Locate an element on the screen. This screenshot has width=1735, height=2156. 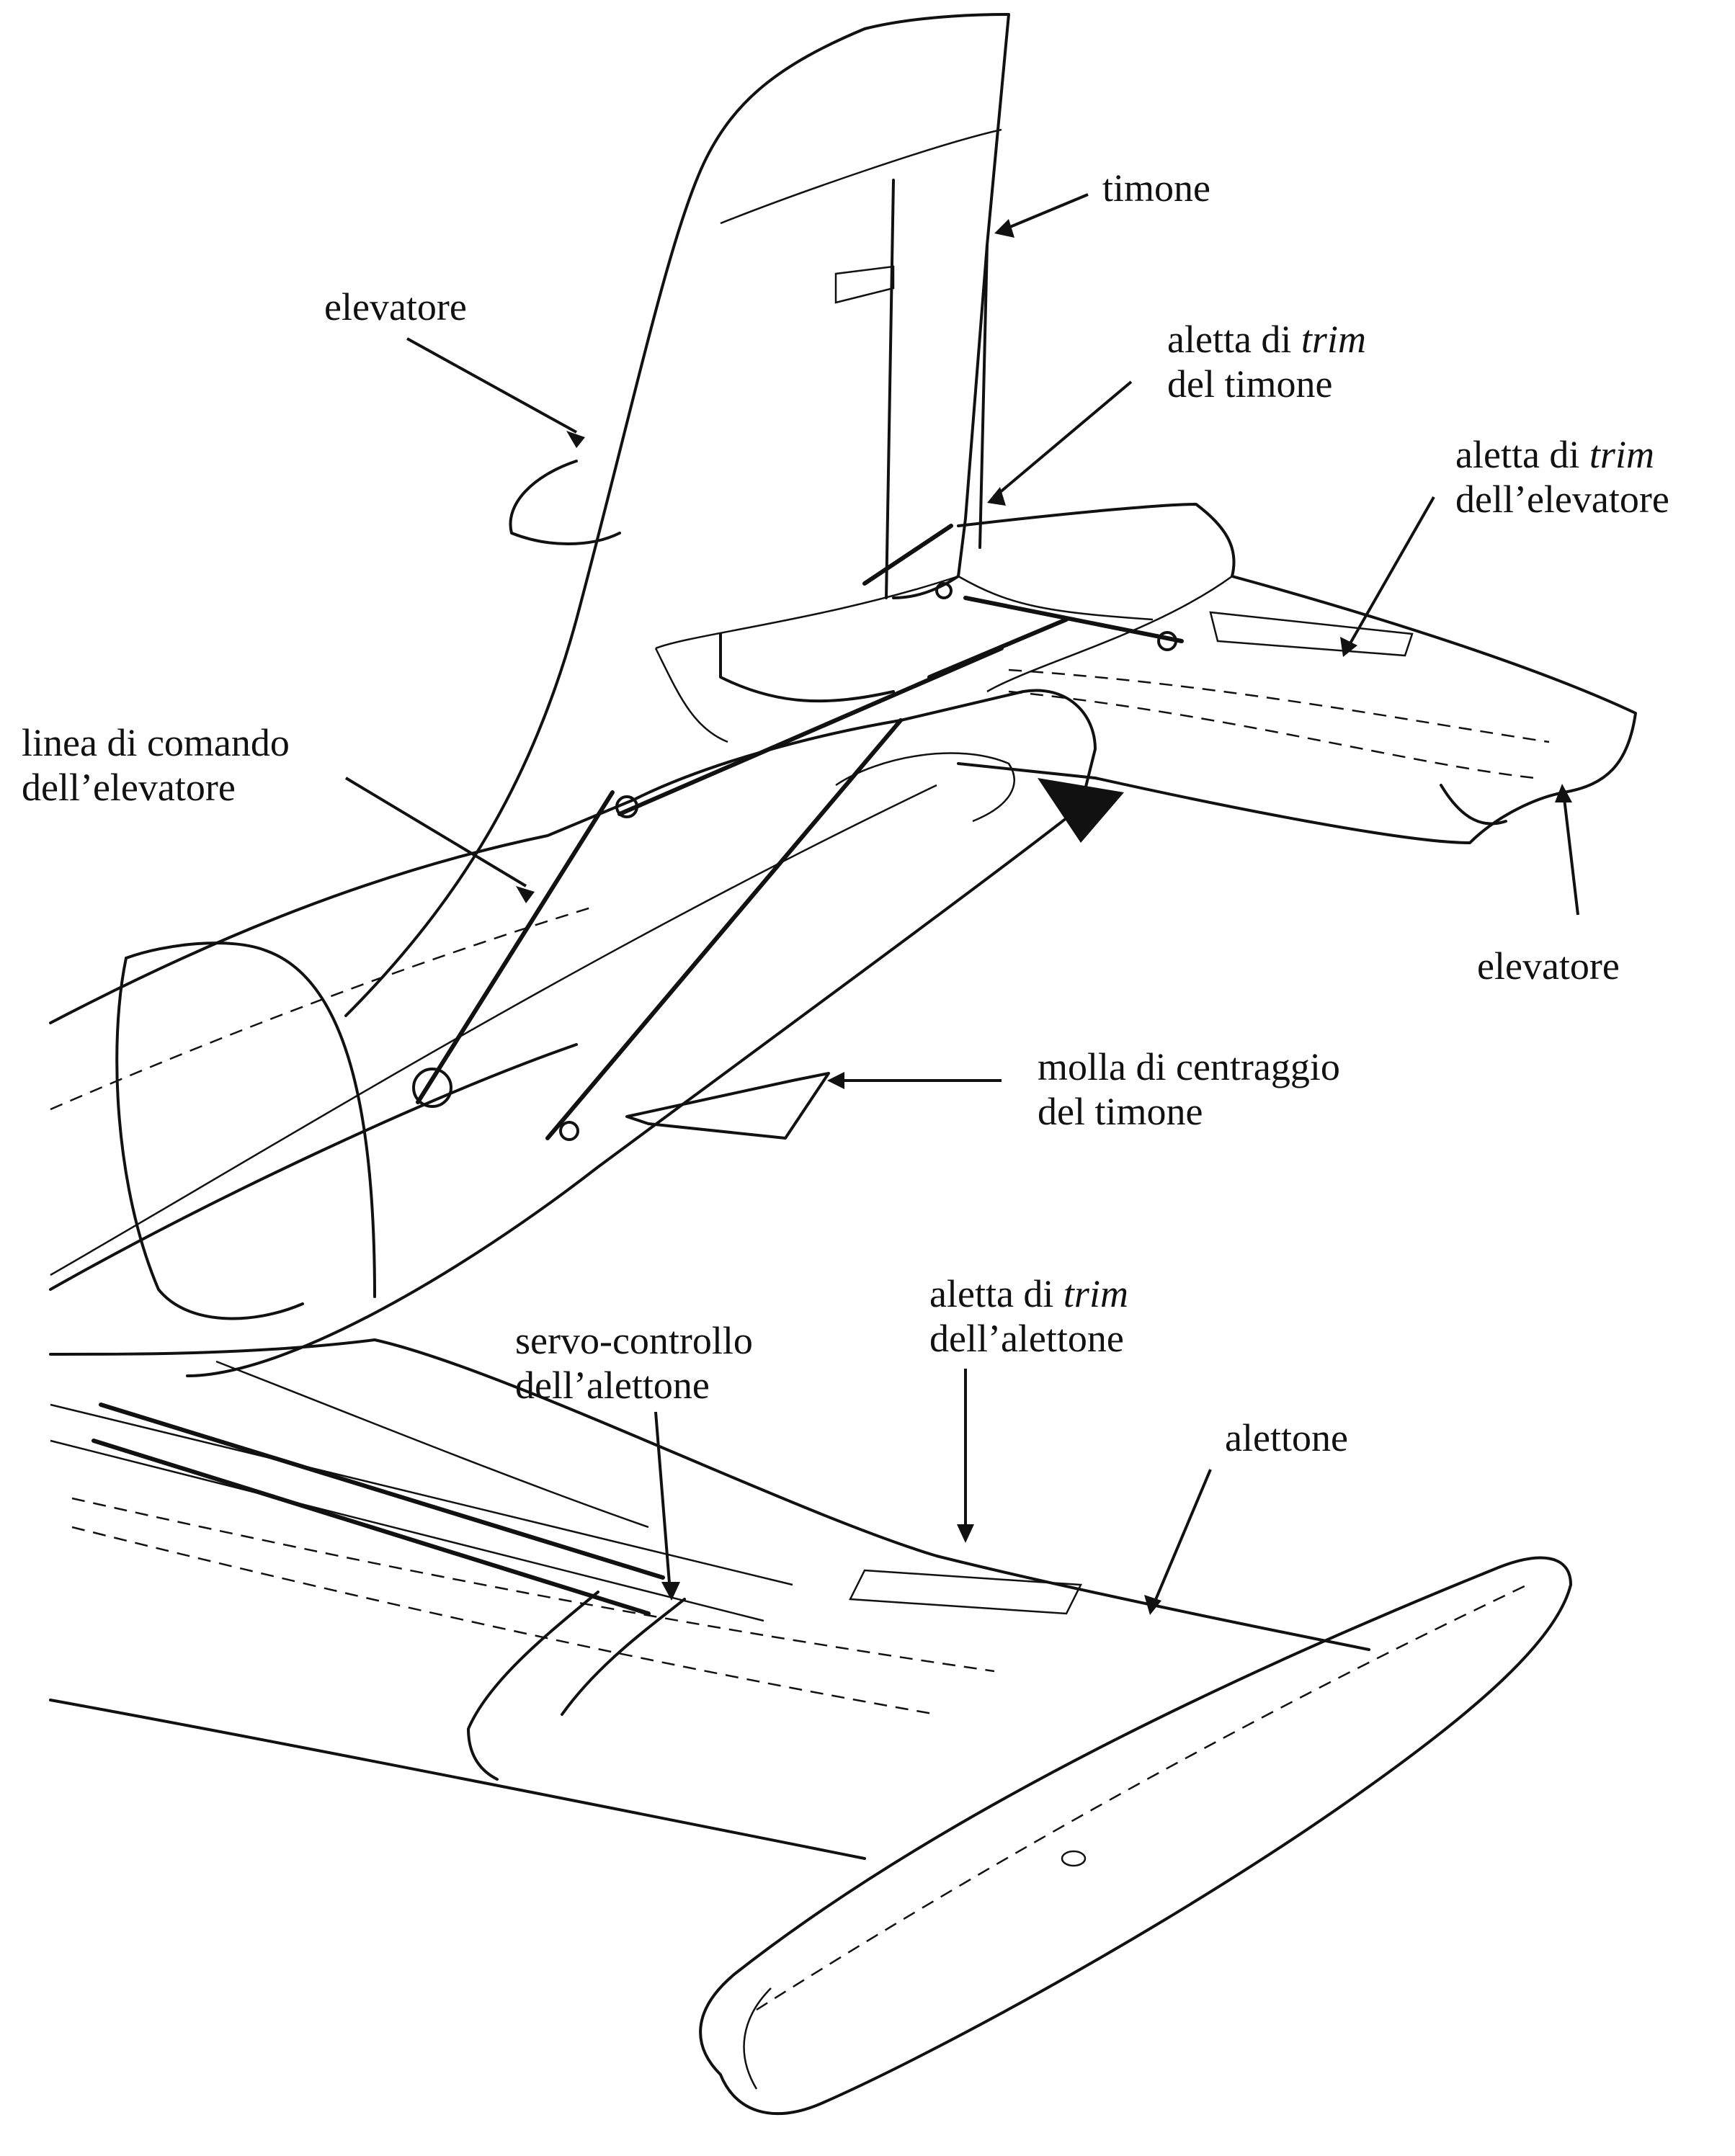
label-trim-elevatore: aletta di trim dell’elevatore is located at coordinates (1562, 477).